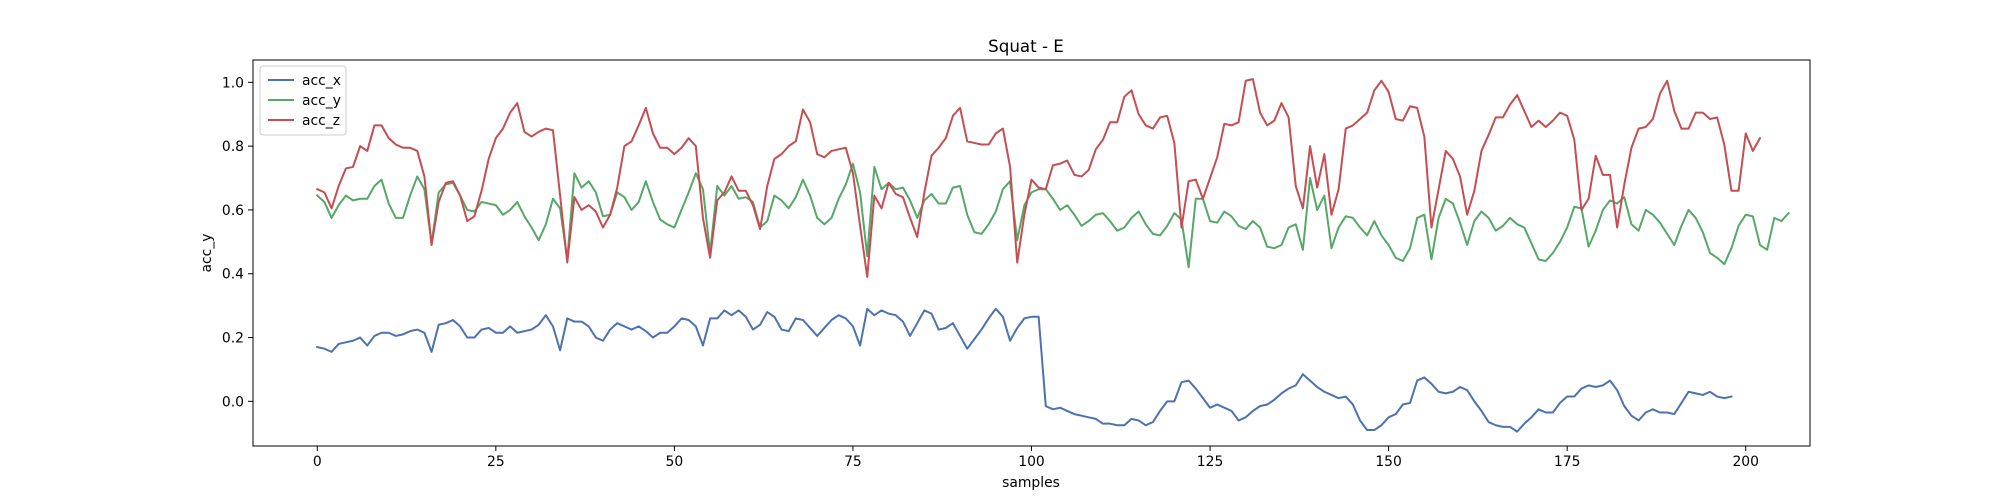  I want to click on y-tick-label: 0.2, so click(233, 339).